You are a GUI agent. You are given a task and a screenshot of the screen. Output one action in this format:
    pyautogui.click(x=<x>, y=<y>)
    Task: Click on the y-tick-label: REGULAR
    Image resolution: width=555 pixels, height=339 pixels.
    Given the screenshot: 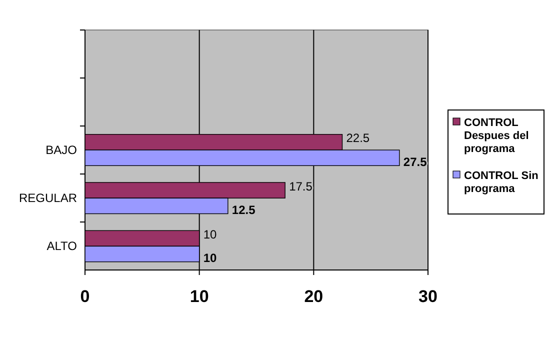 What is the action you would take?
    pyautogui.click(x=48, y=198)
    